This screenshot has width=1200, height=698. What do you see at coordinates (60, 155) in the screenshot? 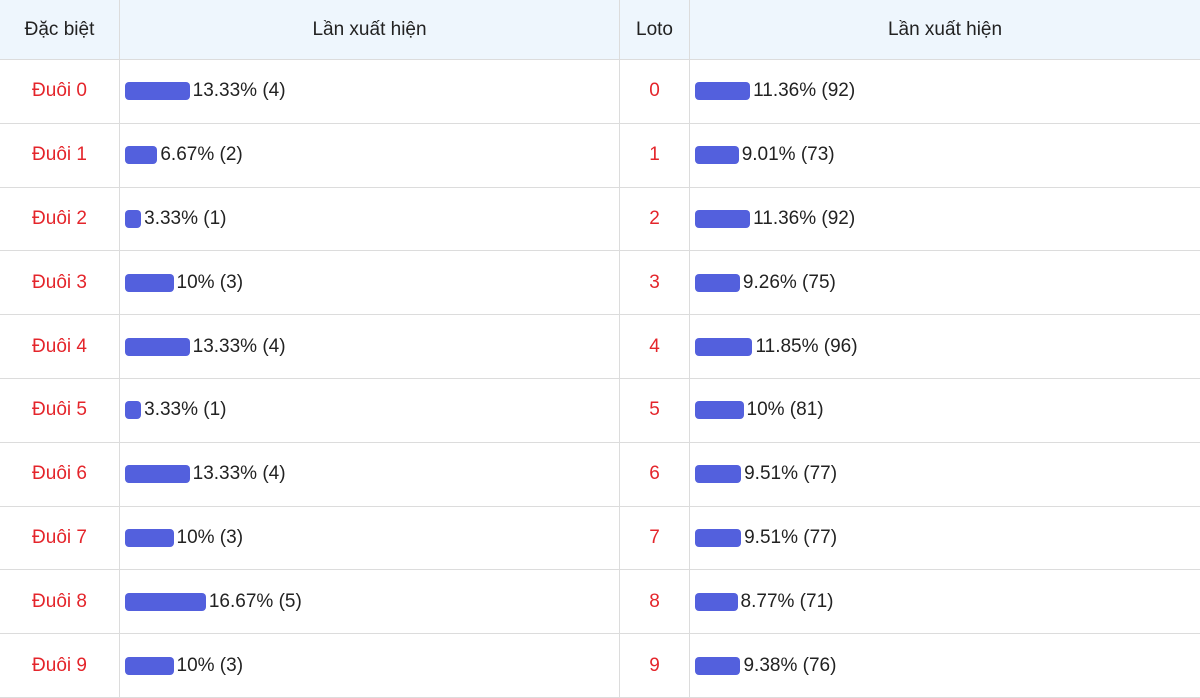
I see `row-label: Đuôi 1` at bounding box center [60, 155].